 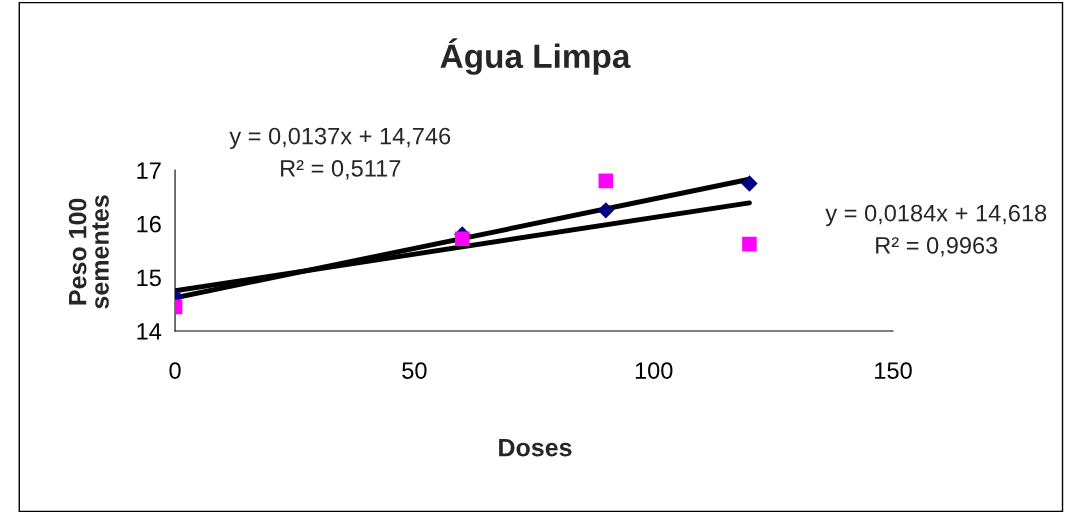 I want to click on y-tick-label: 14, so click(x=149, y=331).